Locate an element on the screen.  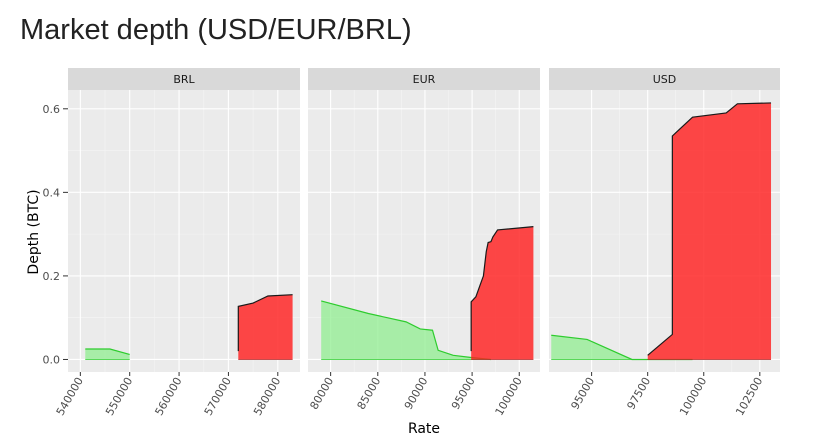
bids-area-eur is located at coordinates (406, 330).